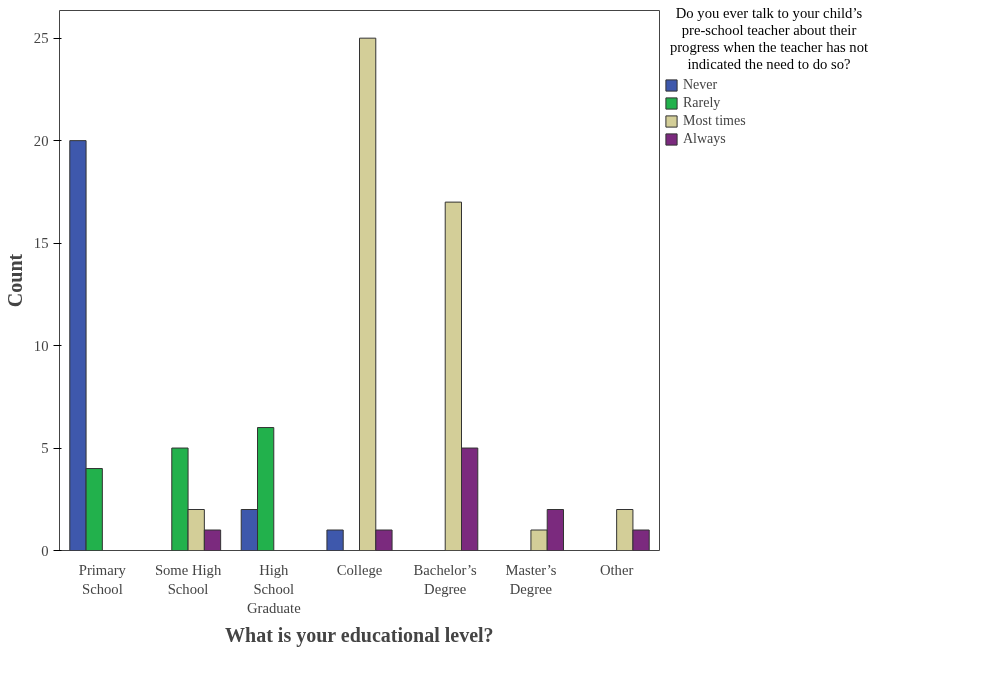 This screenshot has height=686, width=1004. Describe the element at coordinates (616, 569) in the screenshot. I see `x-tick-label: Other` at that location.